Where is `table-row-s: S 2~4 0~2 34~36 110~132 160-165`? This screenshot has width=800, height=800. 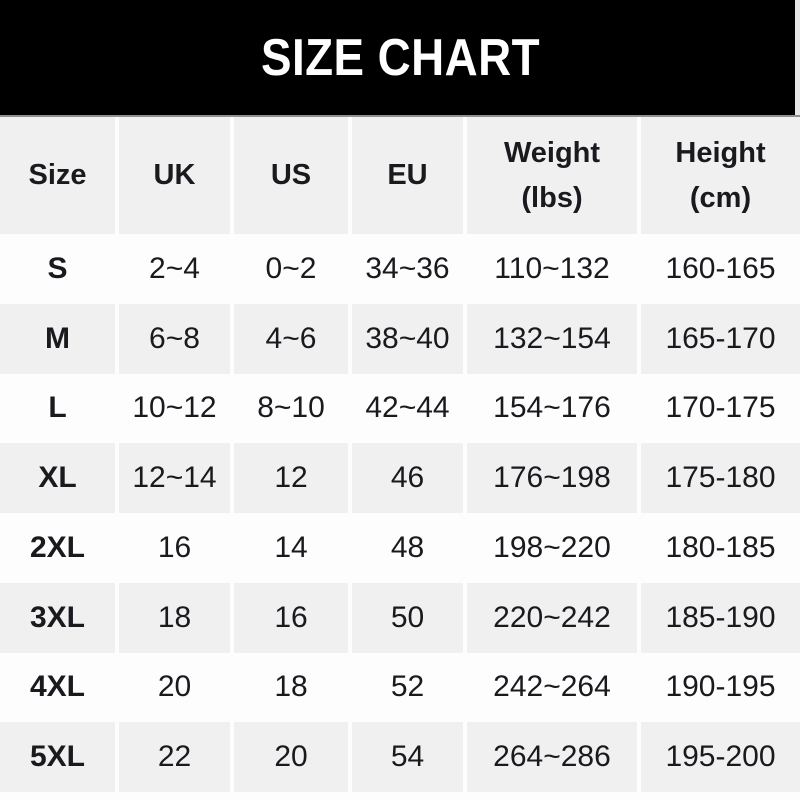
table-row-s: S 2~4 0~2 34~36 110~132 160-165 is located at coordinates (400, 269).